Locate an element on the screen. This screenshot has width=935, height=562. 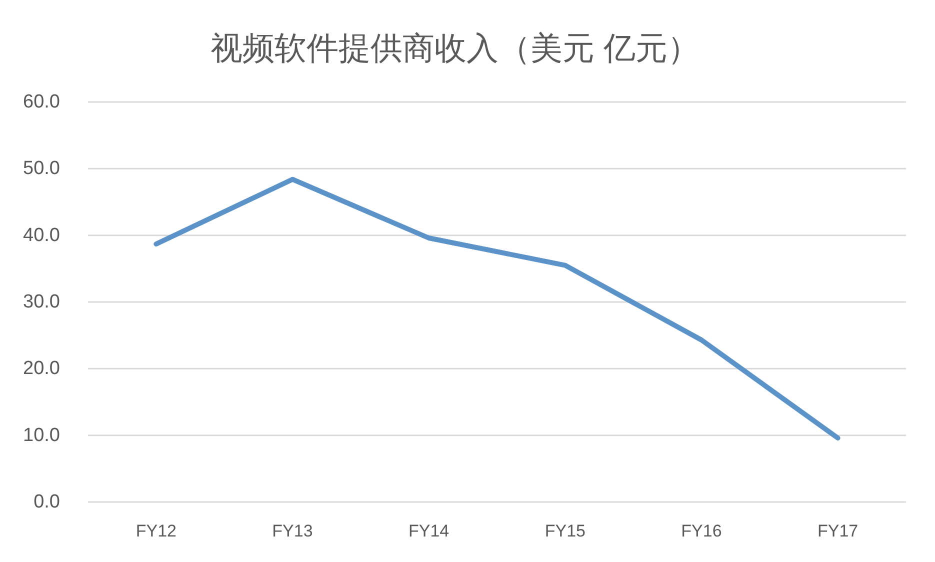
x-tick-label: FY17 is located at coordinates (838, 531).